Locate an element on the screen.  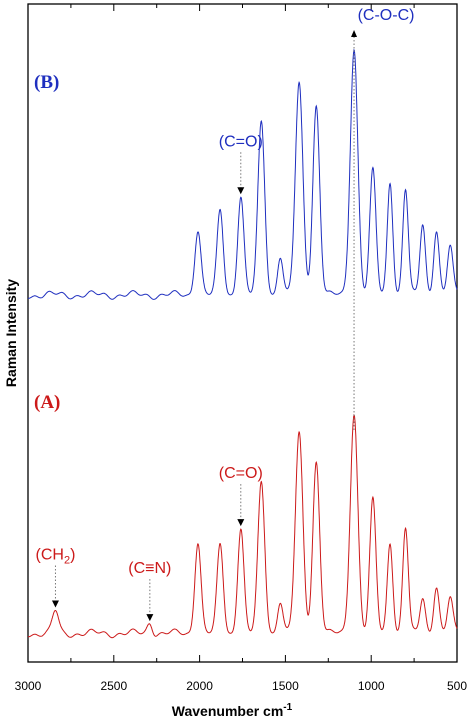
x-tick-label: 2000 is located at coordinates (199, 686).